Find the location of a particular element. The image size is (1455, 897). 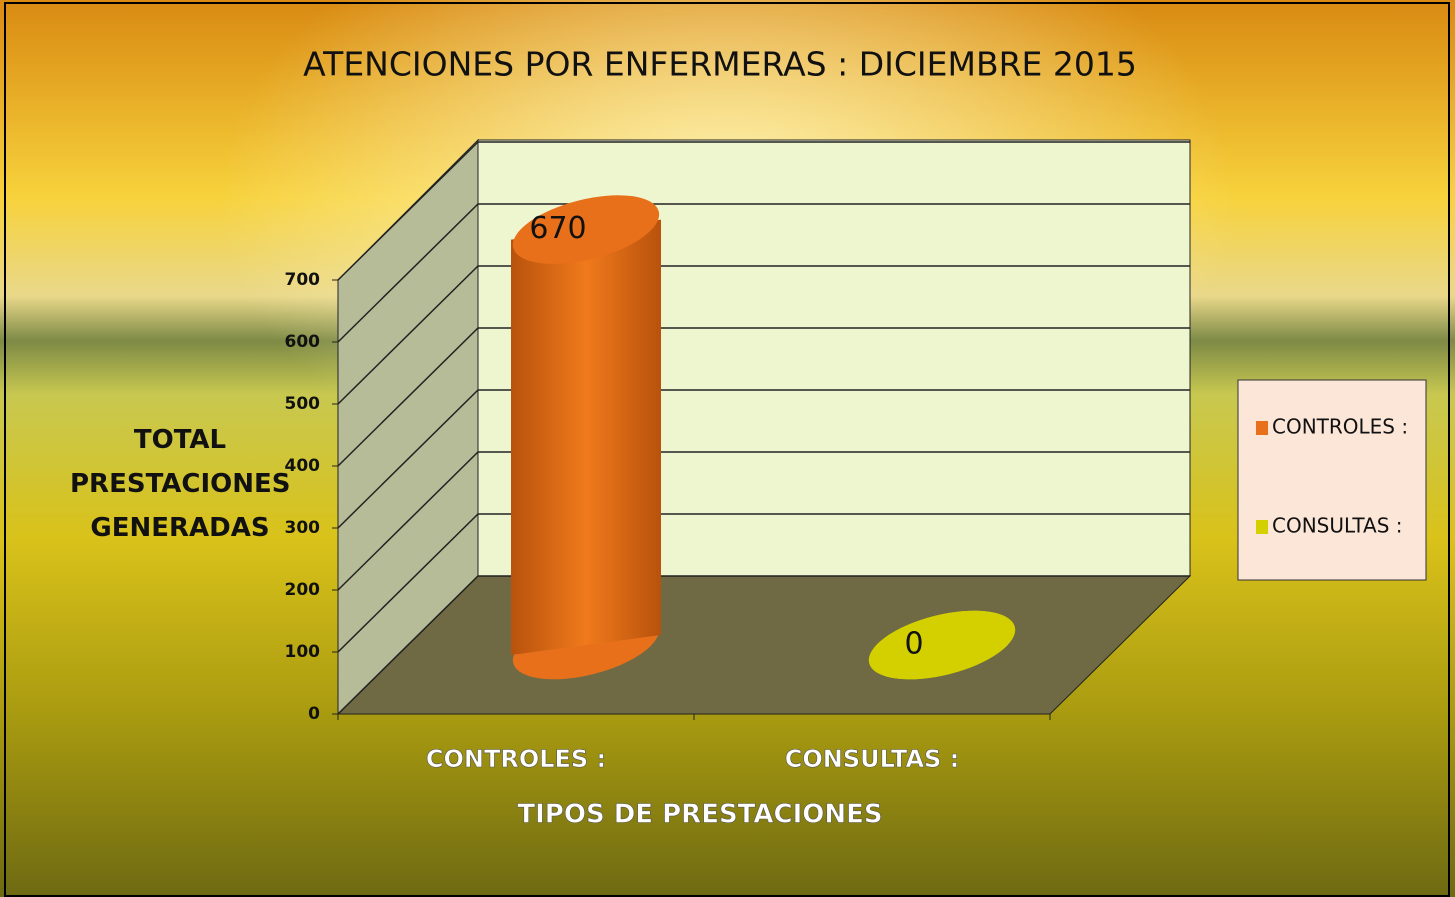

y-tick-label: 400 is located at coordinates (303, 466).